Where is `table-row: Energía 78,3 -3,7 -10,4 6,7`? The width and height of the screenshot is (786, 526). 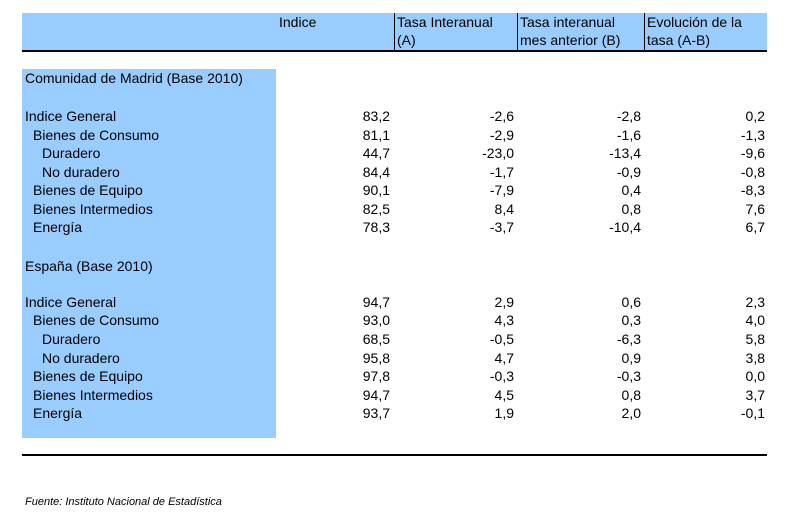 table-row: Energía 78,3 -3,7 -10,4 6,7 is located at coordinates (393, 227).